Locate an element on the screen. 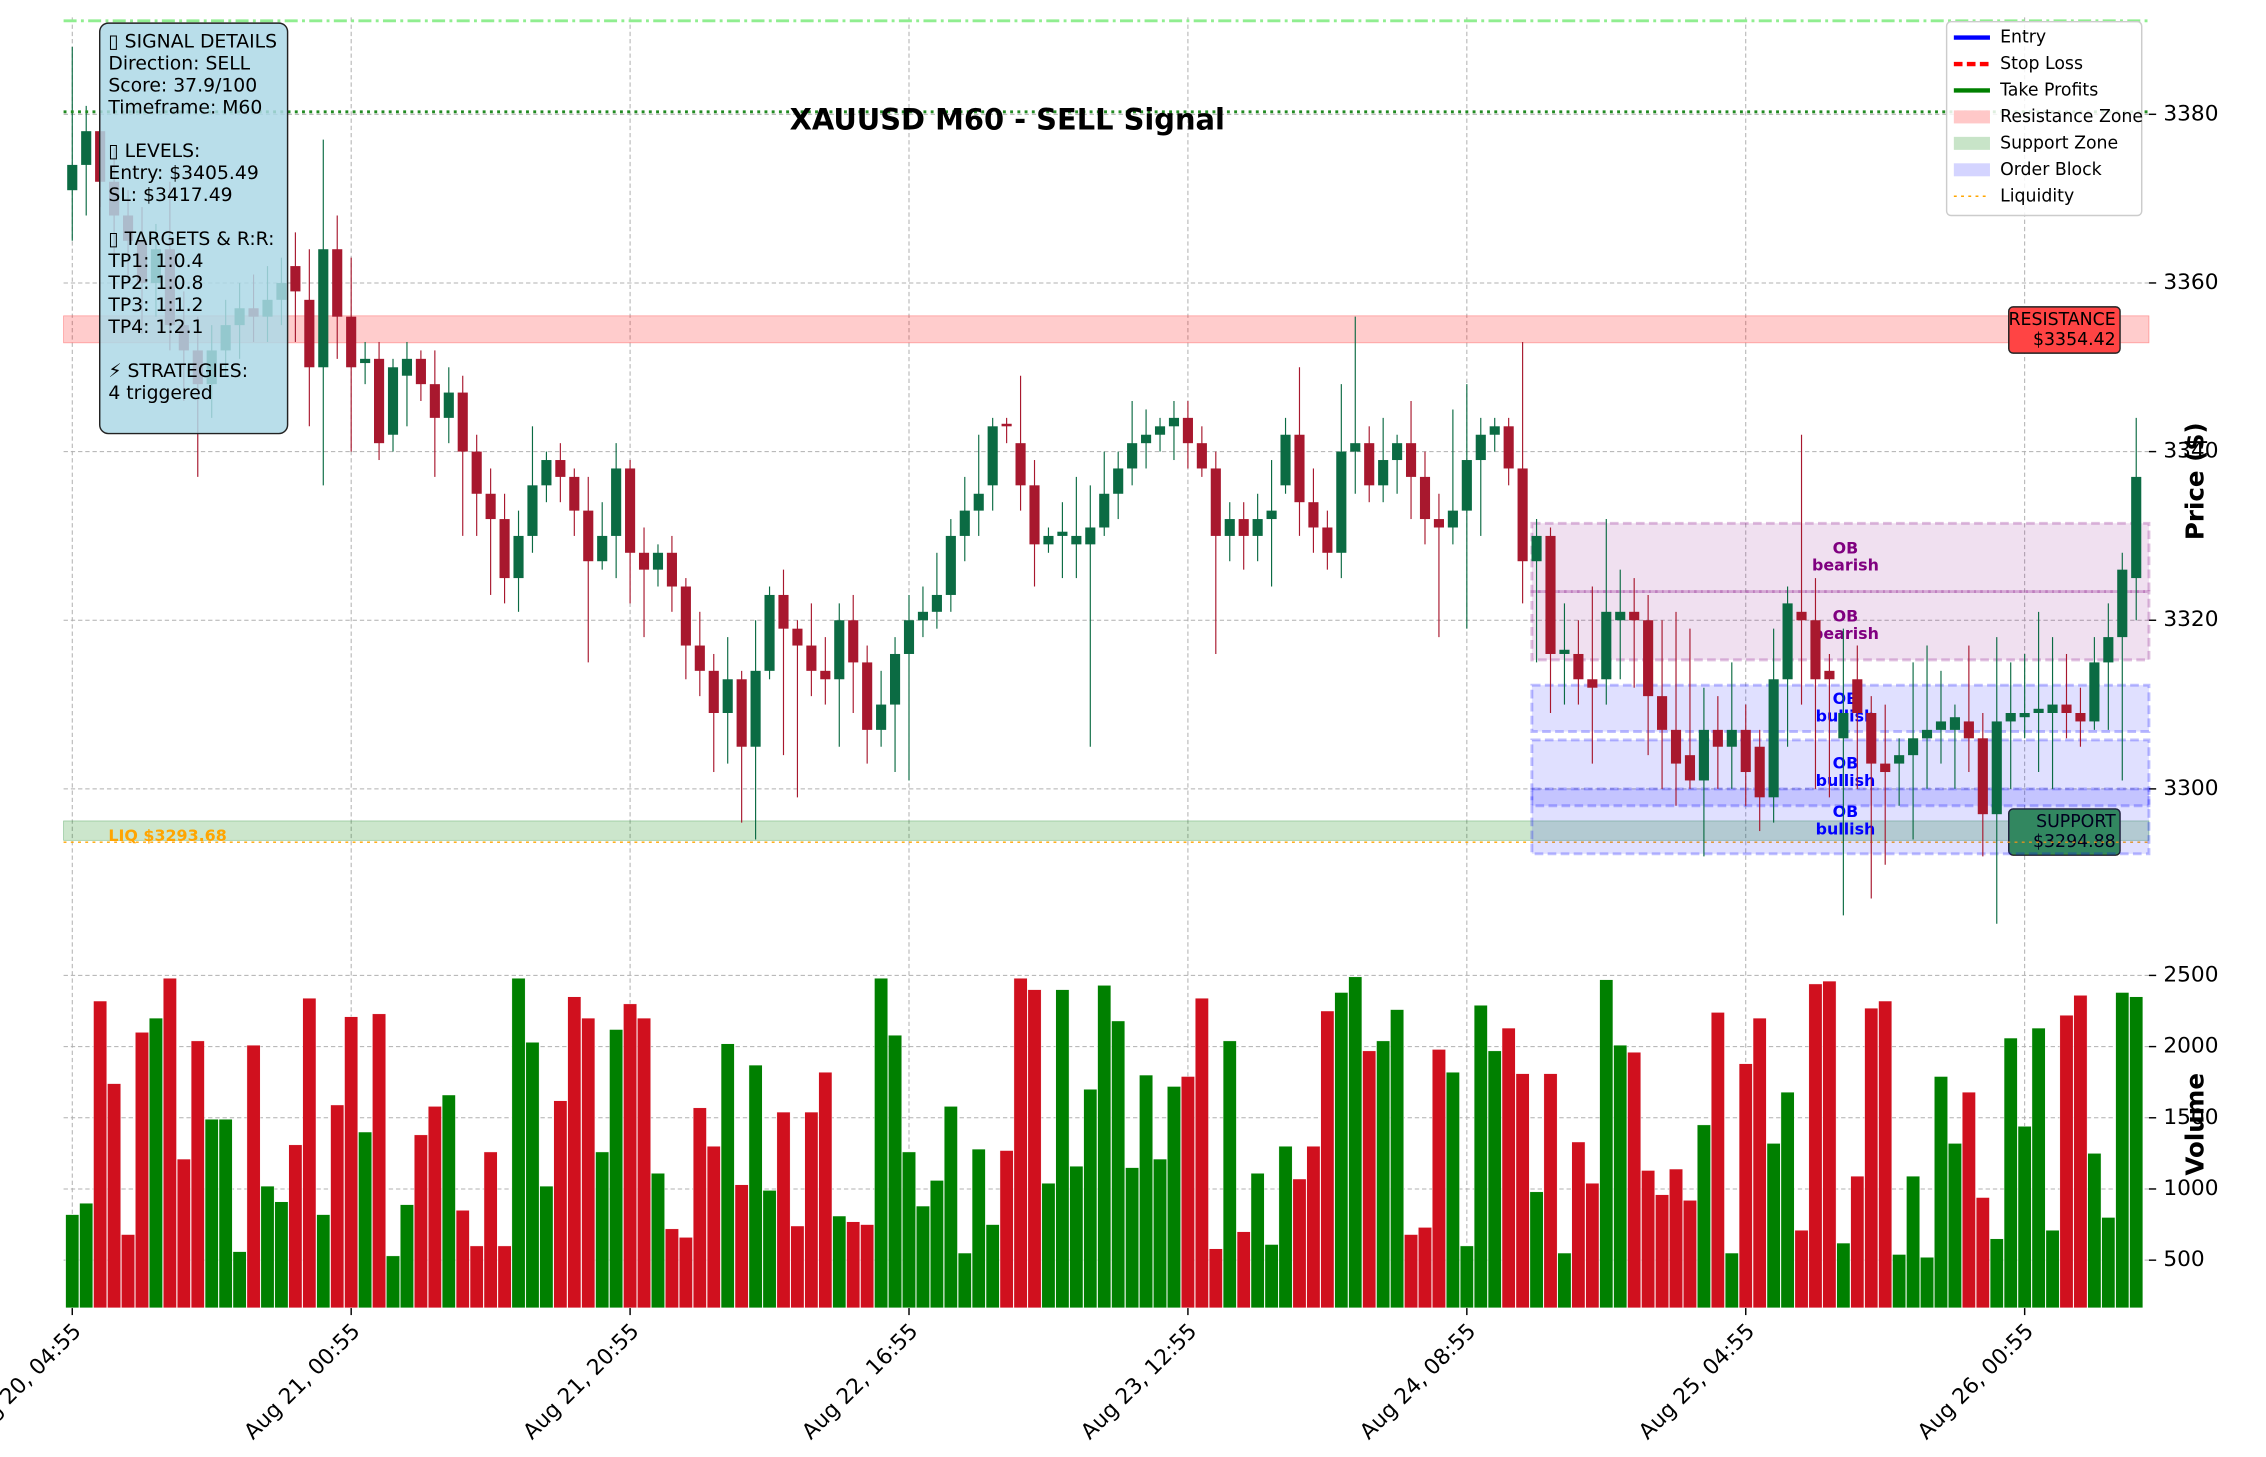 The width and height of the screenshot is (2266, 1457). resistance-zone is located at coordinates (1106, 329).